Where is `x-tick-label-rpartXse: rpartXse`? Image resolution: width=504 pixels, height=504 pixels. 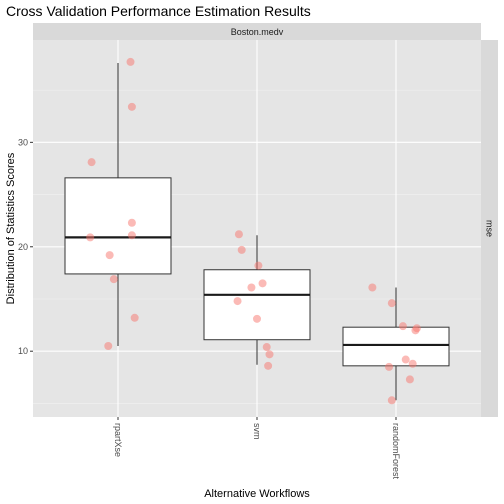 x-tick-label-rpartXse: rpartXse is located at coordinates (118, 440).